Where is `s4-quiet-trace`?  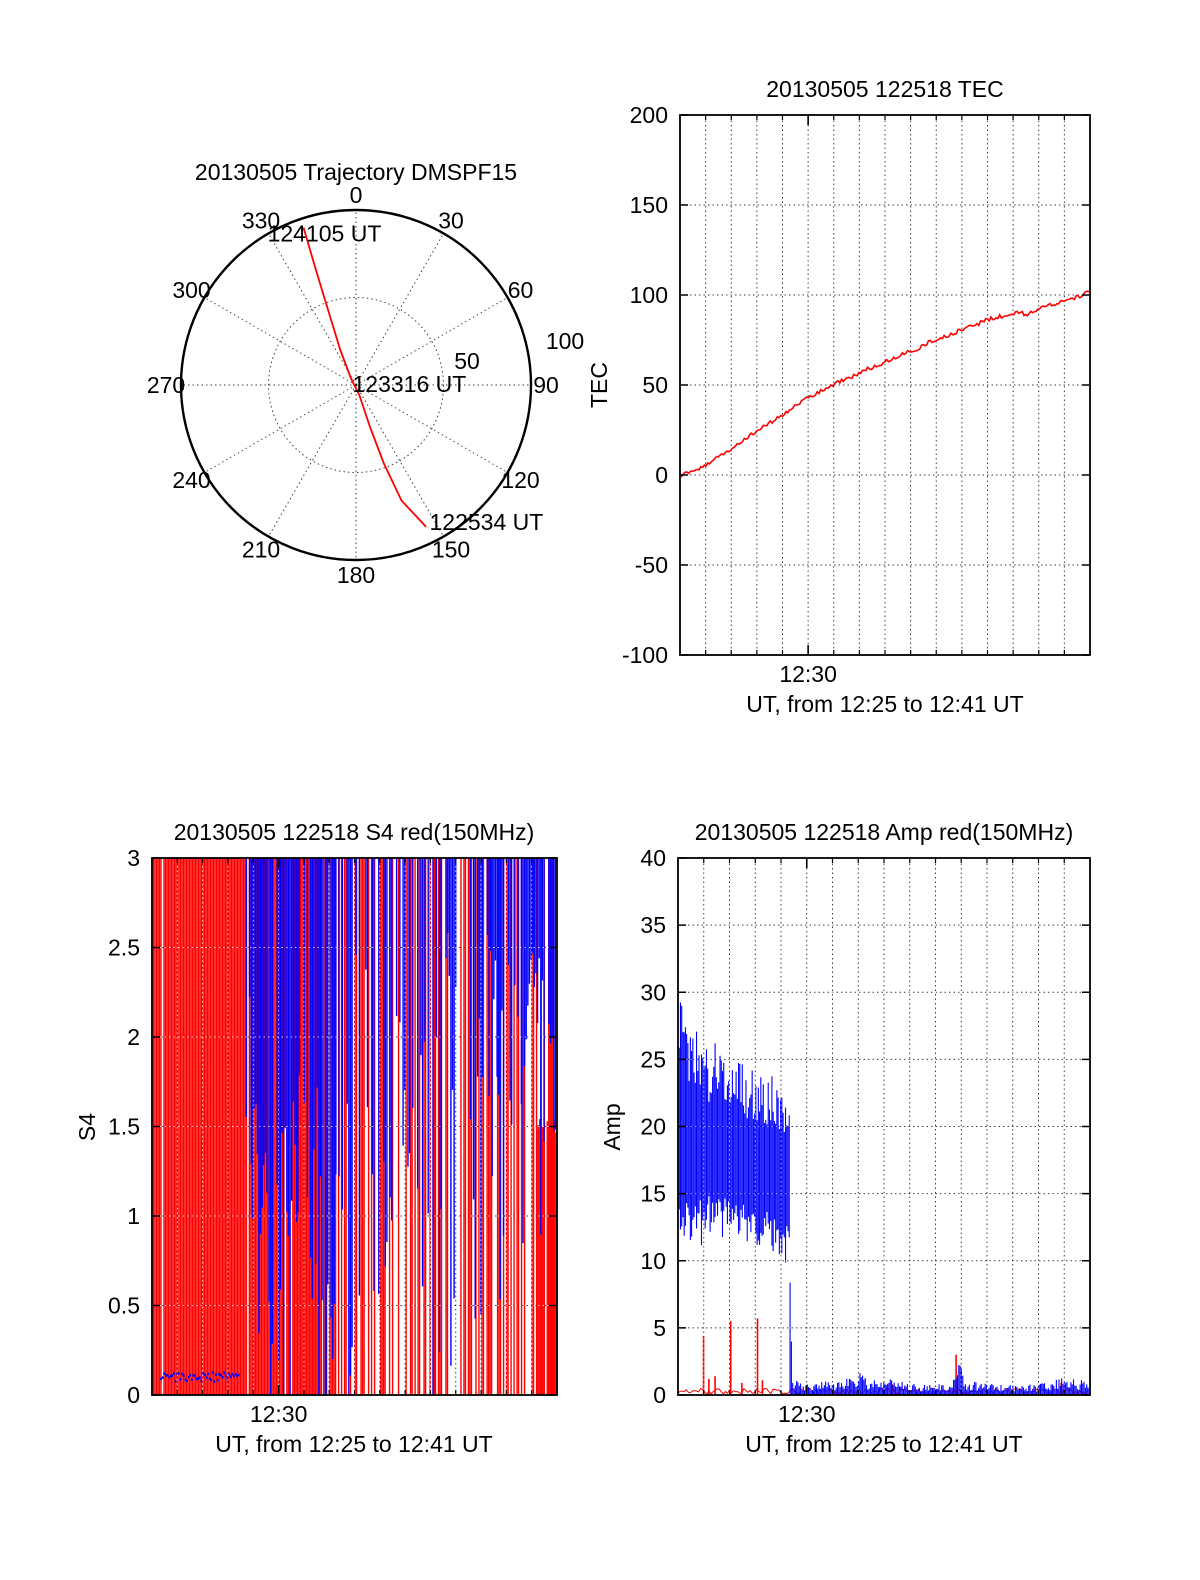
s4-quiet-trace is located at coordinates (200, 1377).